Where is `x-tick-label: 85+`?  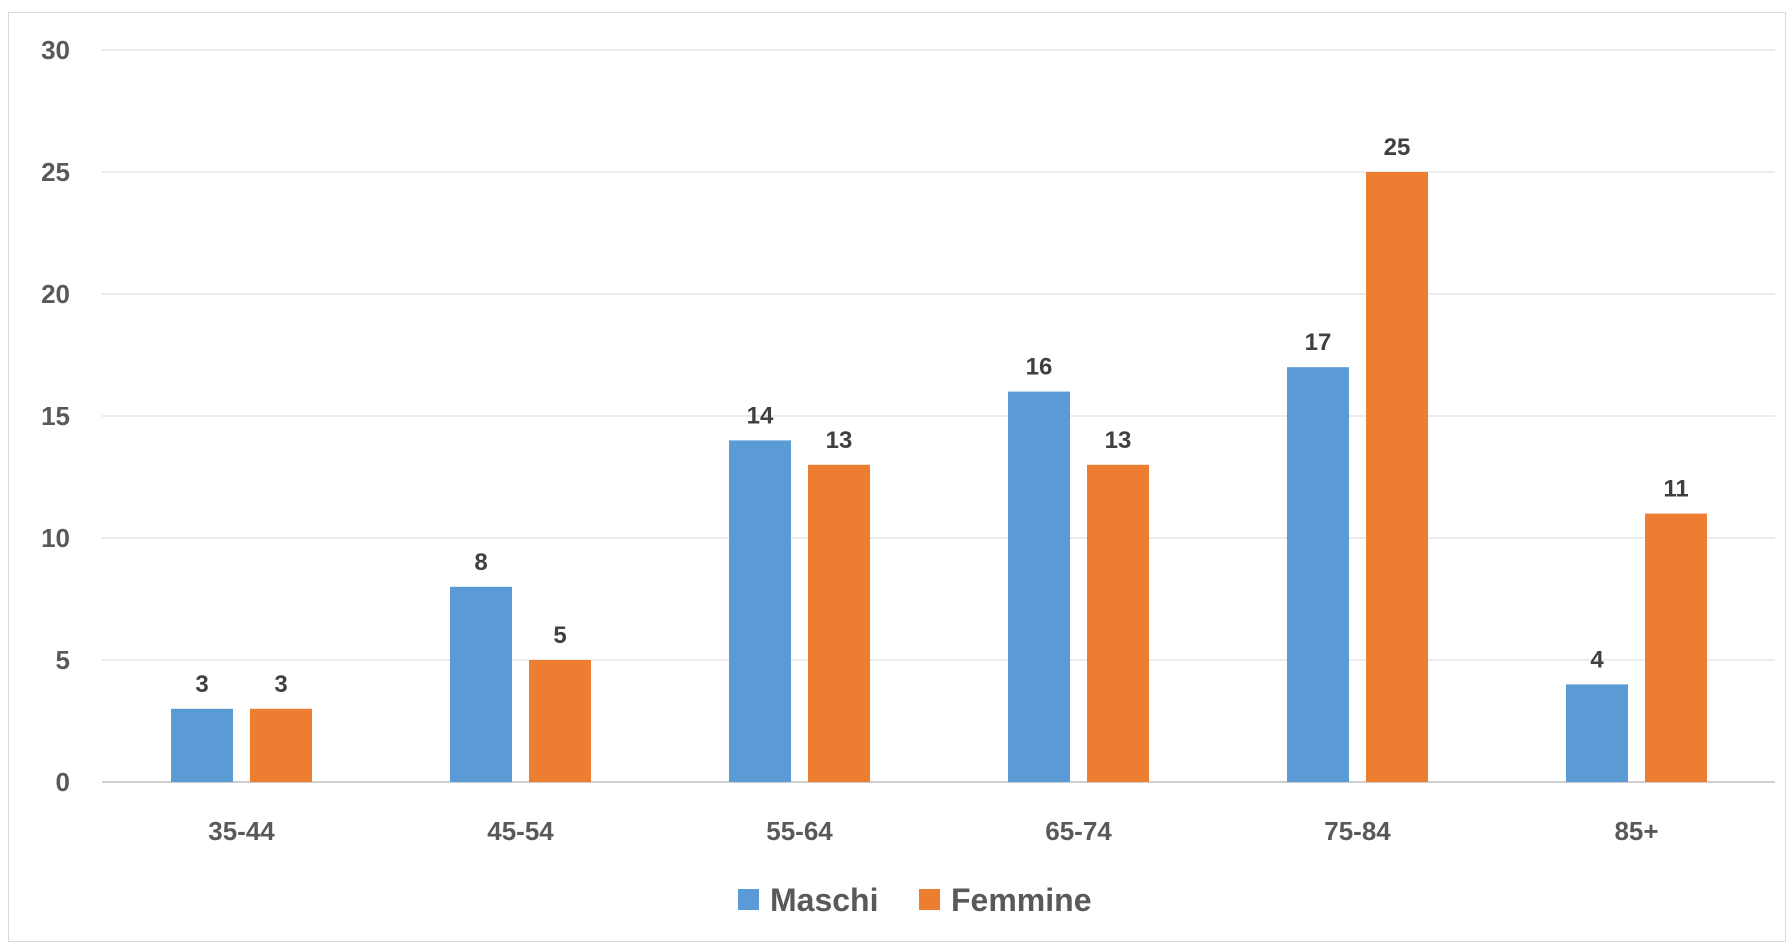
x-tick-label: 85+ is located at coordinates (1636, 831).